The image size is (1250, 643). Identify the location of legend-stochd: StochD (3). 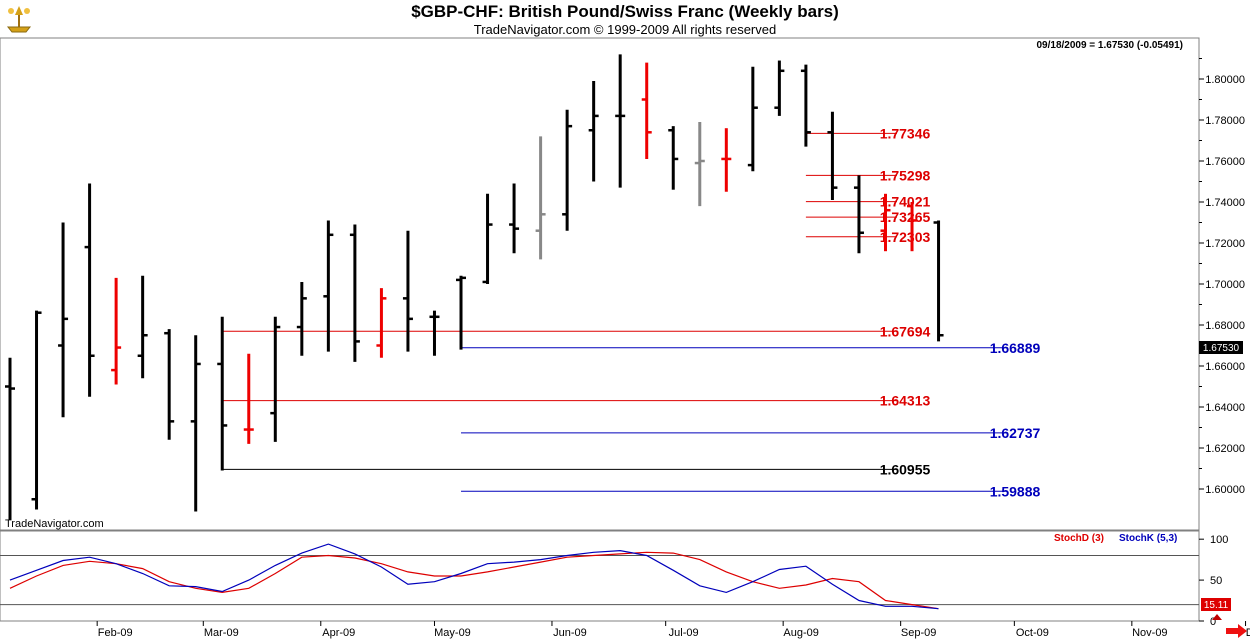
(1079, 538).